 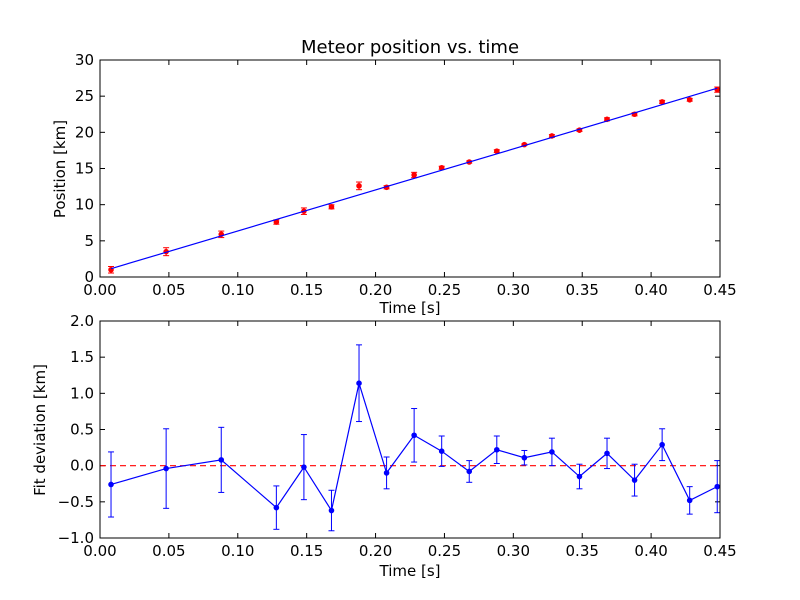 What do you see at coordinates (82, 393) in the screenshot?
I see `y-tick-label: 1.0` at bounding box center [82, 393].